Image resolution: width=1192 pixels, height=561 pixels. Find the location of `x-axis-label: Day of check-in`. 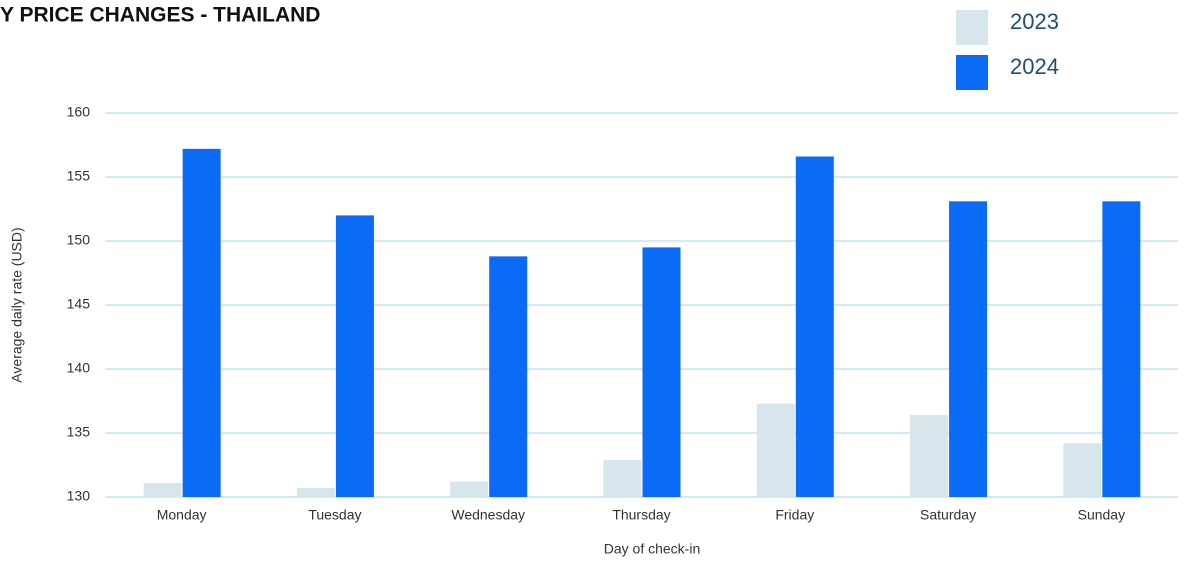

x-axis-label: Day of check-in is located at coordinates (652, 549).